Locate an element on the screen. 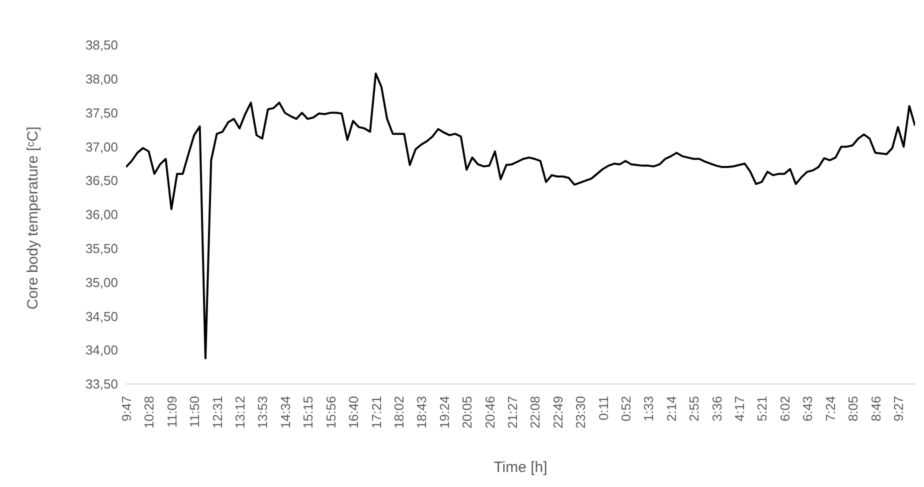 This screenshot has height=487, width=924. x-tick-label: 17:21 is located at coordinates (376, 412).